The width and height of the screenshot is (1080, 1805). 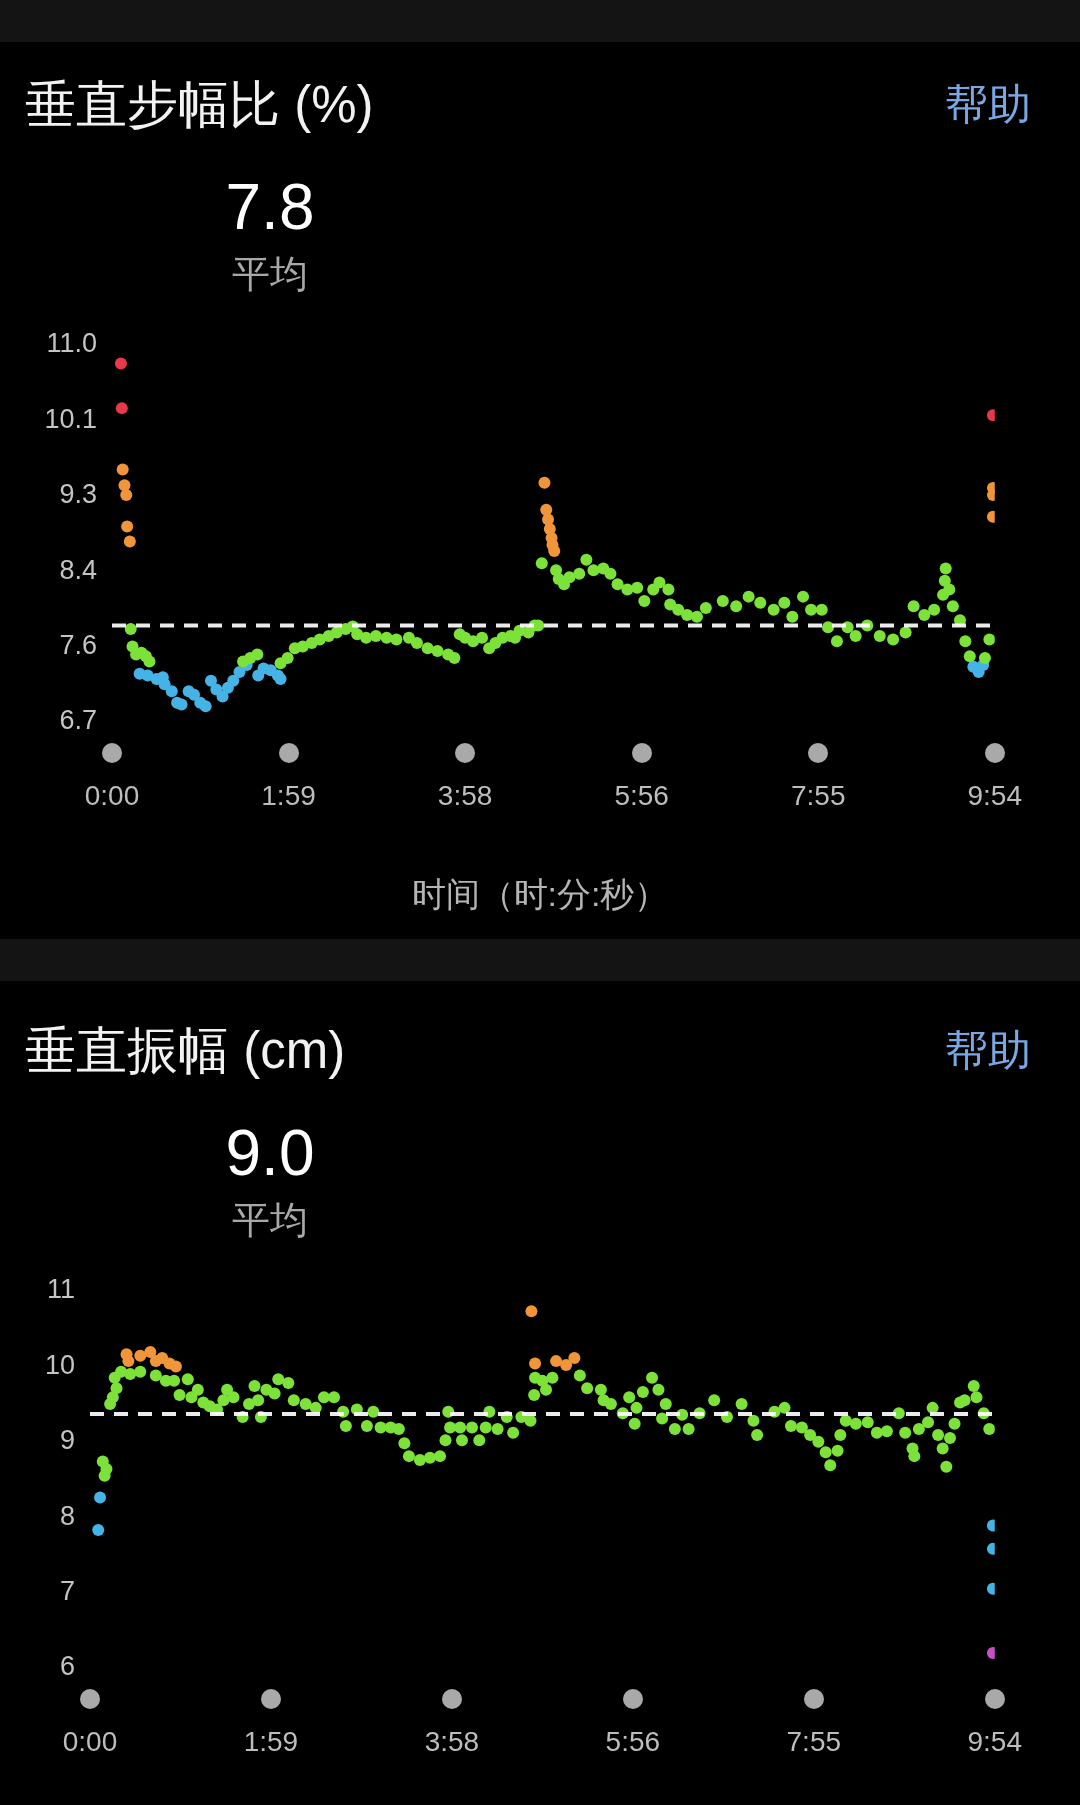 I want to click on y-tick-label: 7.6, so click(x=78, y=645).